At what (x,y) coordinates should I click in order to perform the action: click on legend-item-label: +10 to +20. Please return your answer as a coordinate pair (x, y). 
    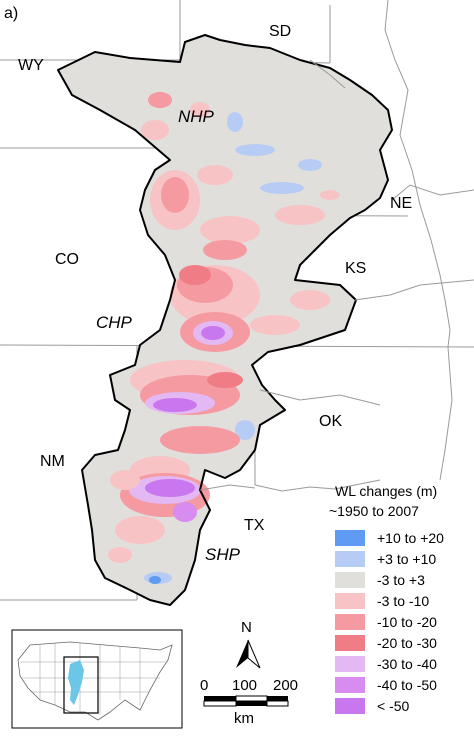
    Looking at the image, I should click on (410, 538).